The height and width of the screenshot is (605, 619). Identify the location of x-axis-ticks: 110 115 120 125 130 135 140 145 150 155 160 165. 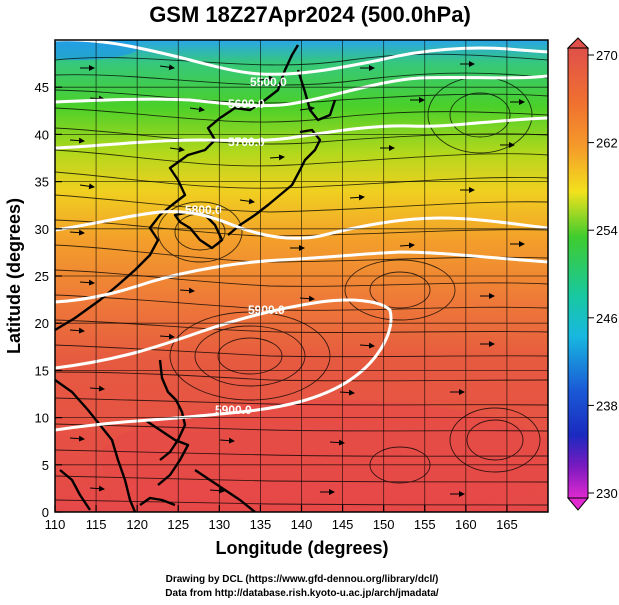
(281, 518).